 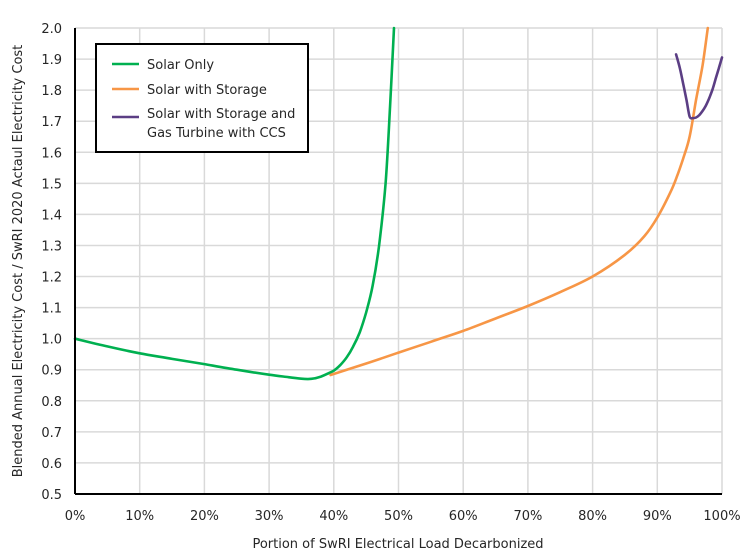 I want to click on x-tick-label: 10%, so click(x=139, y=516).